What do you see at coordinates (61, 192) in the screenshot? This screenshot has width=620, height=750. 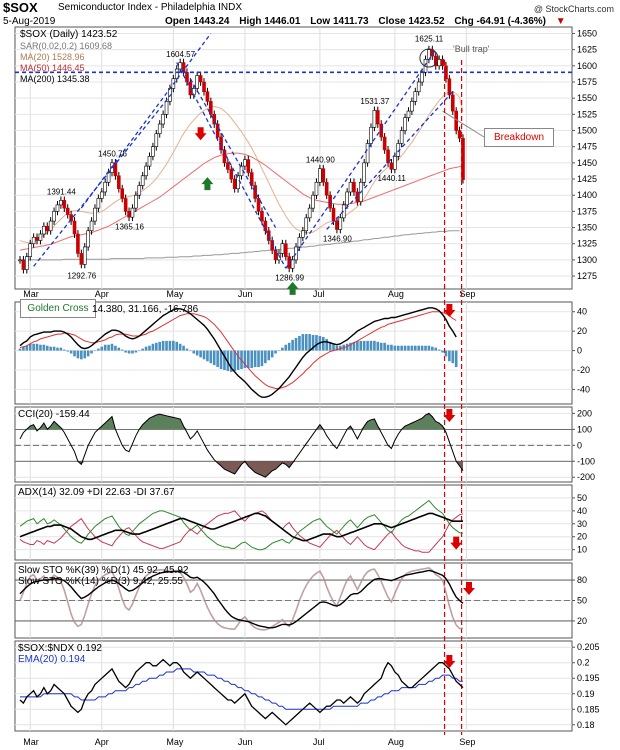 I see `price-label: 1391.44` at bounding box center [61, 192].